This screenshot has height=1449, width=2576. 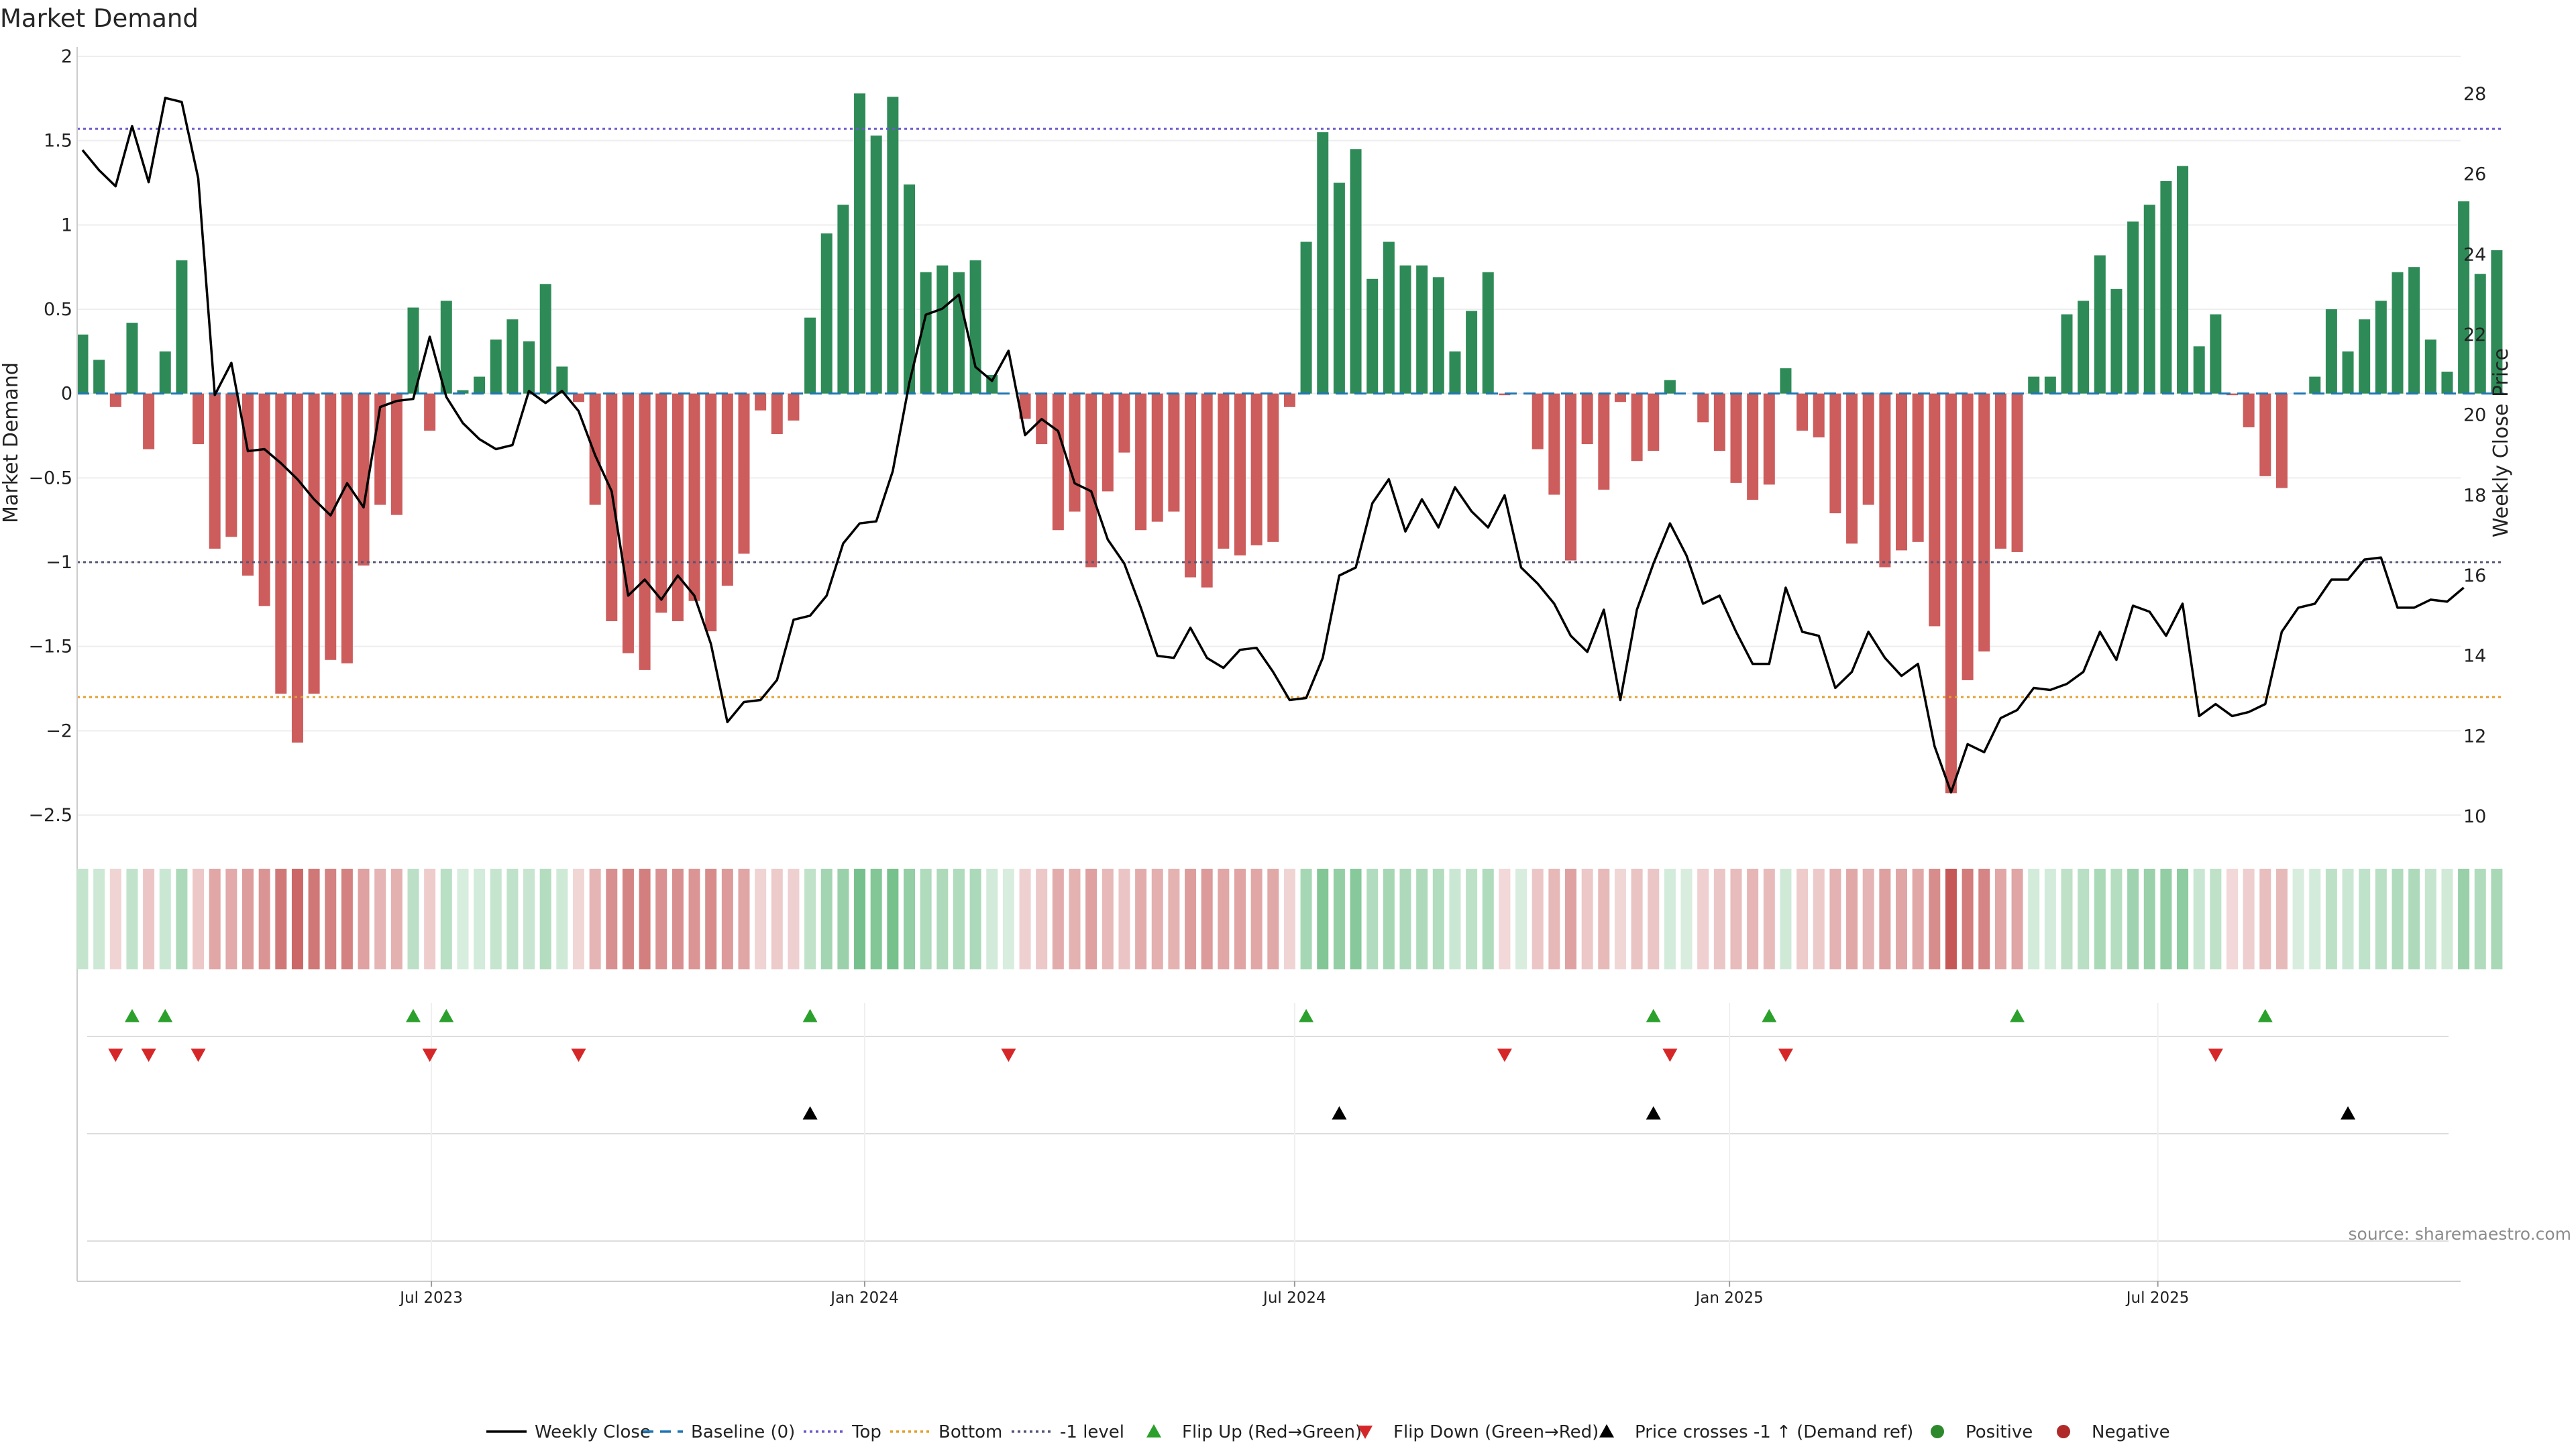 What do you see at coordinates (1999, 1432) in the screenshot?
I see `legend-label: Positive` at bounding box center [1999, 1432].